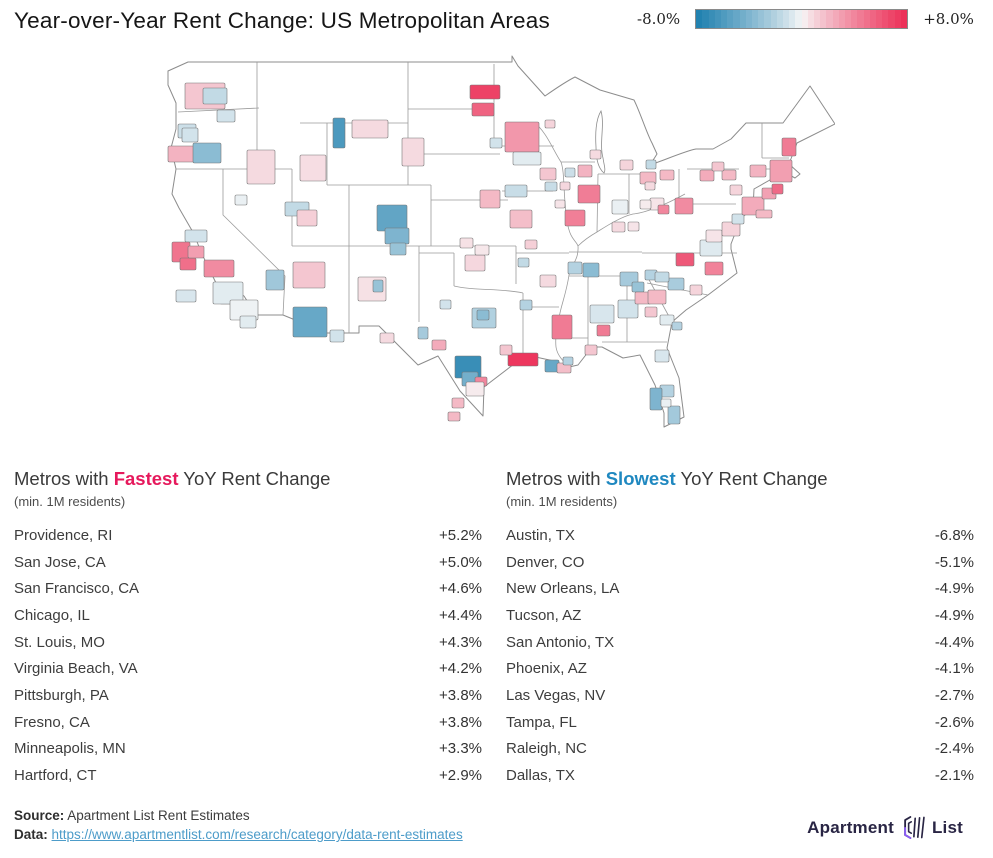  What do you see at coordinates (460, 776) in the screenshot?
I see `metro-value: +2.9%` at bounding box center [460, 776].